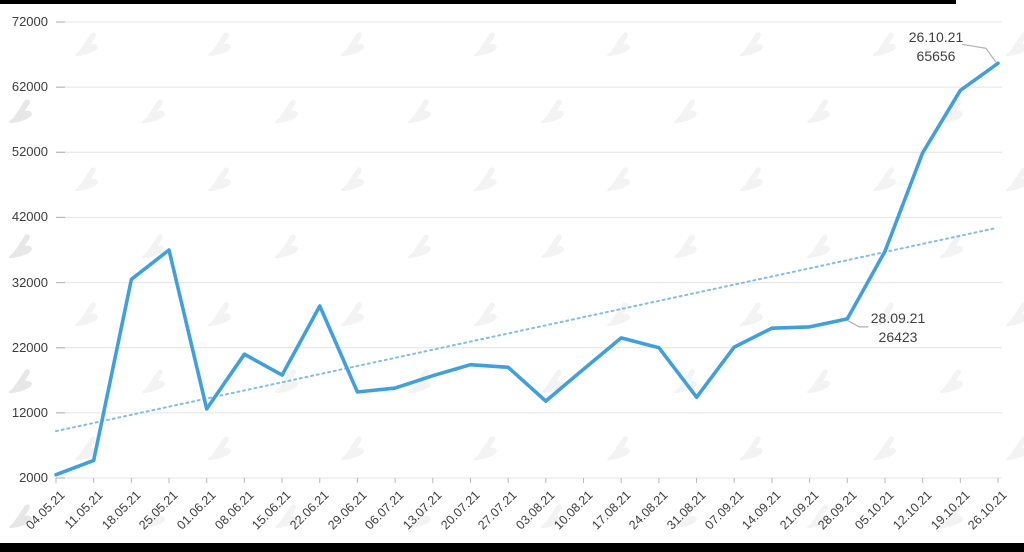 The width and height of the screenshot is (1024, 552). What do you see at coordinates (512, 547) in the screenshot?
I see `bottom-border-bar` at bounding box center [512, 547].